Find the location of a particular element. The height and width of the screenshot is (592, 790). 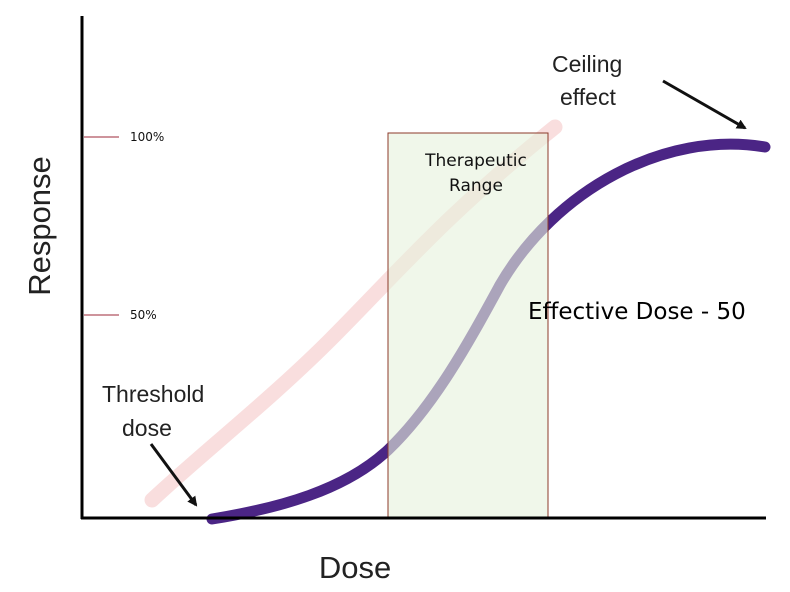

therapeutic-range-label-line1: Therapeutic is located at coordinates (475, 161).